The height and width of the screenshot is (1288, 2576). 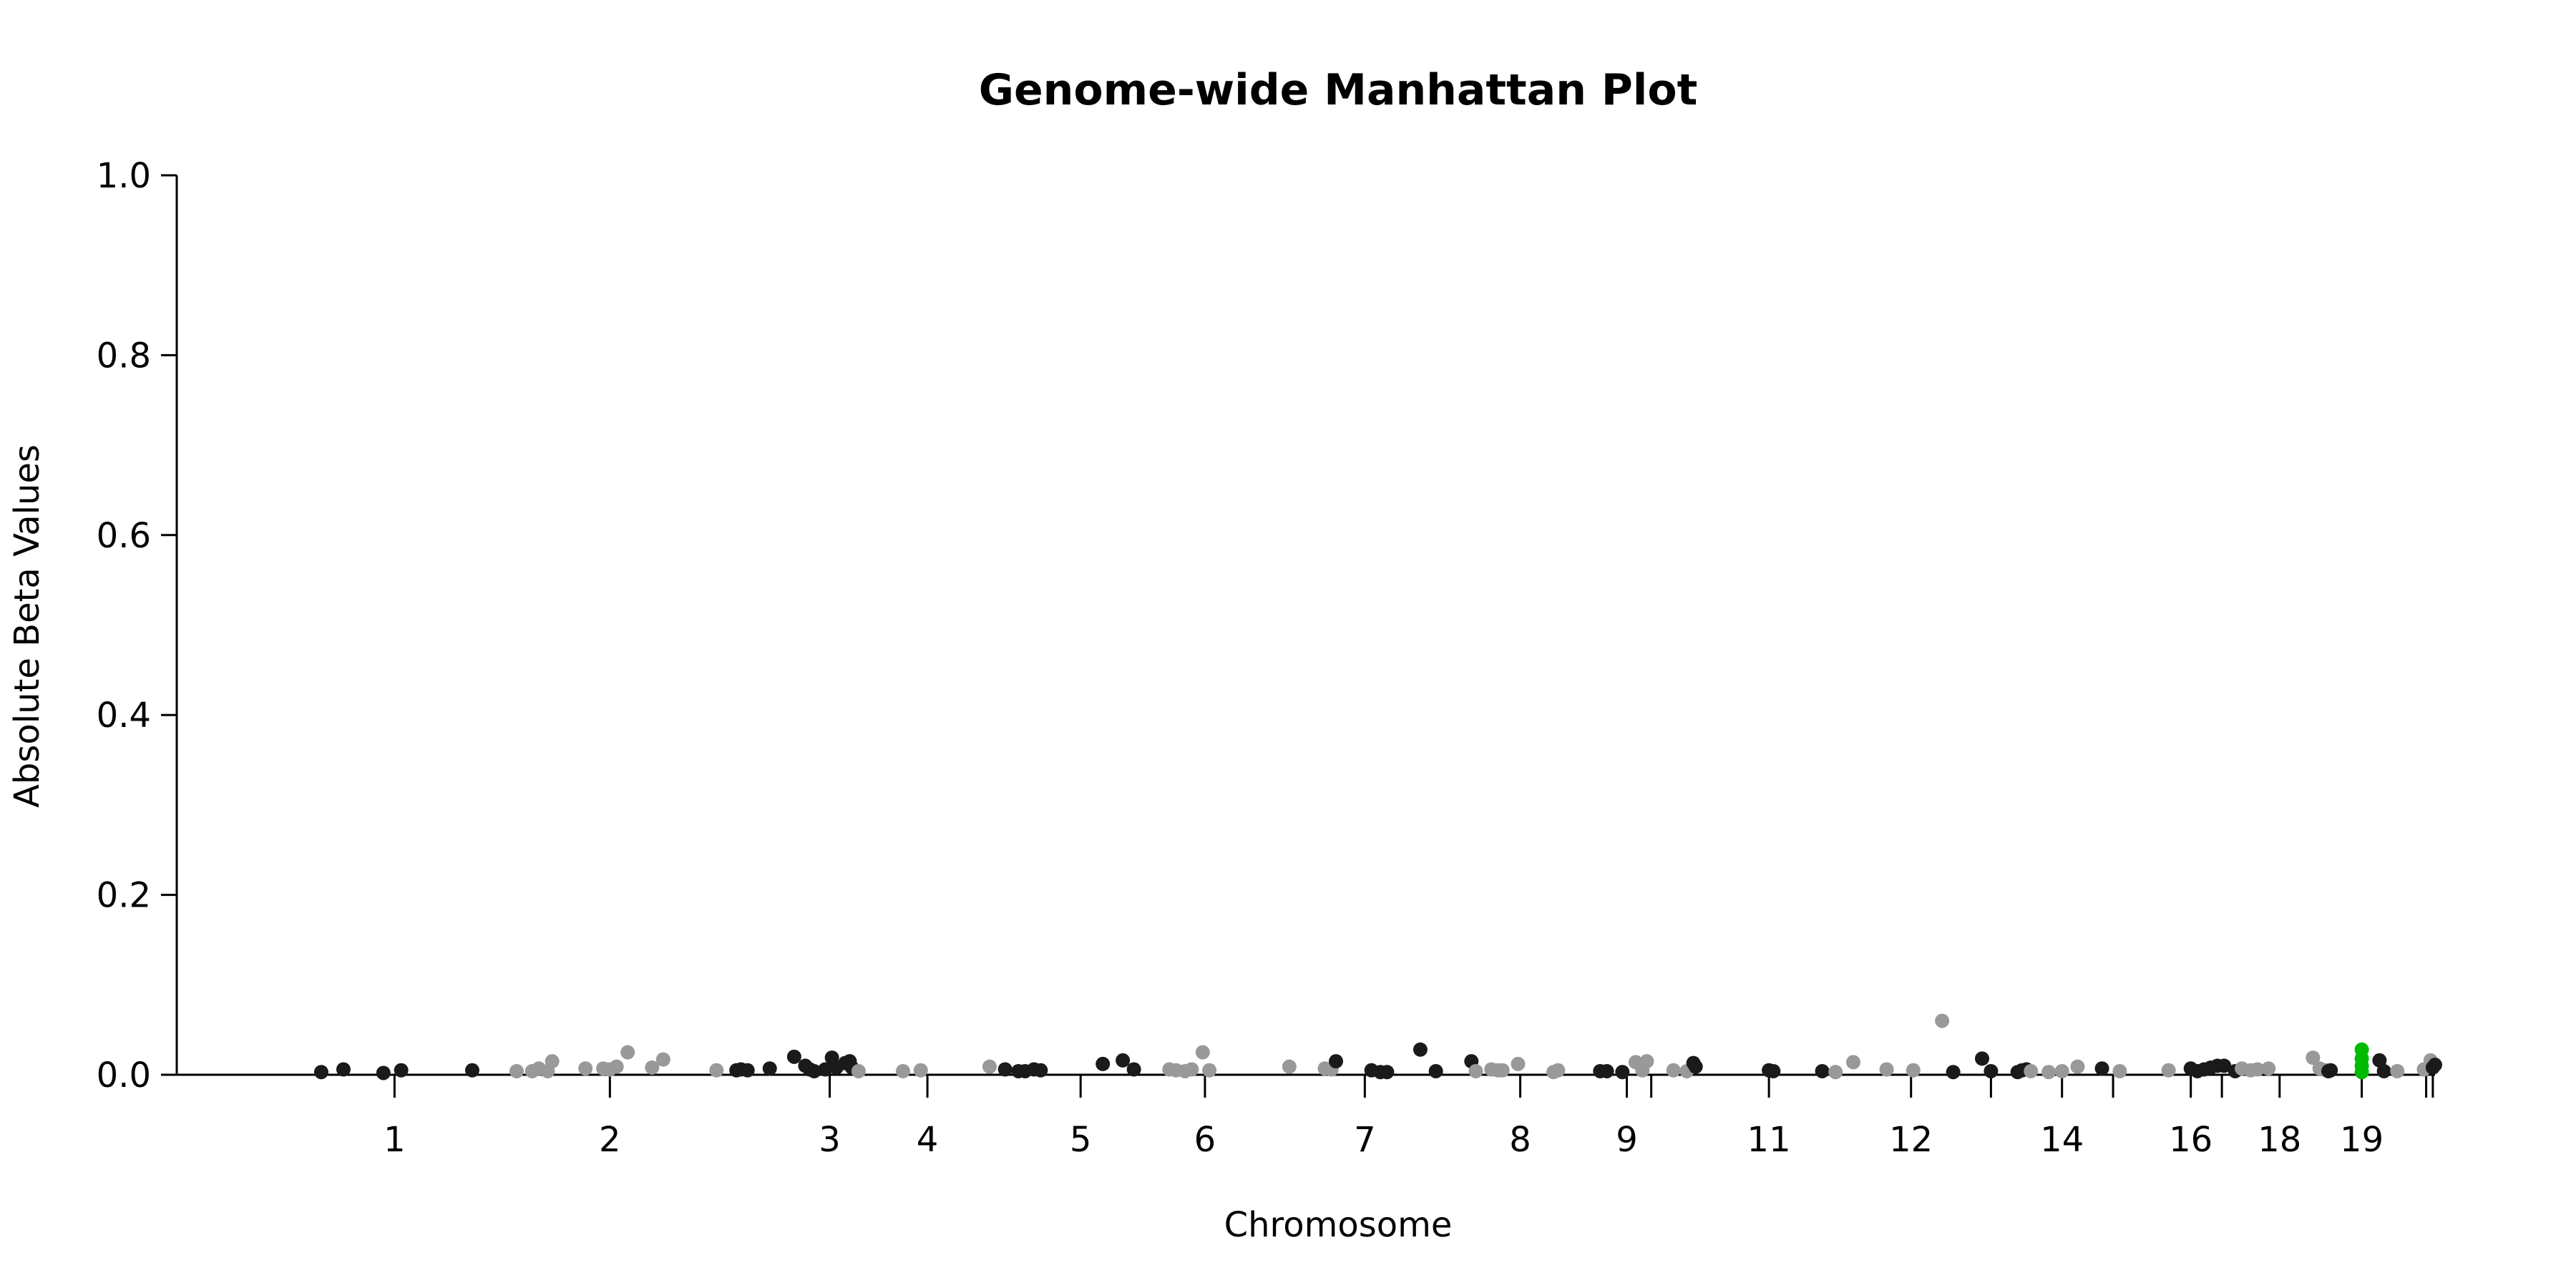 I want to click on y-axis-ticks: 0.0 0.2 0.4 0.6 0.8 1.0, so click(x=137, y=626).